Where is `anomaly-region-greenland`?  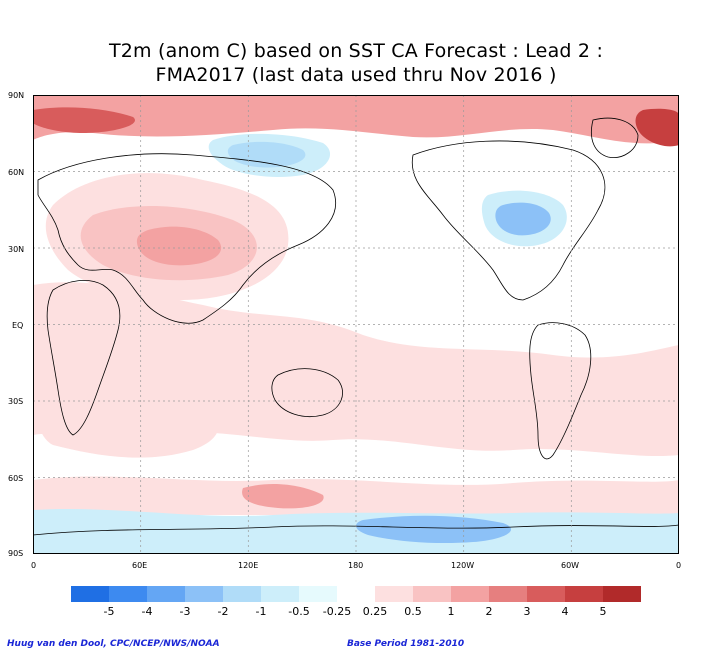 anomaly-region-greenland is located at coordinates (657, 127).